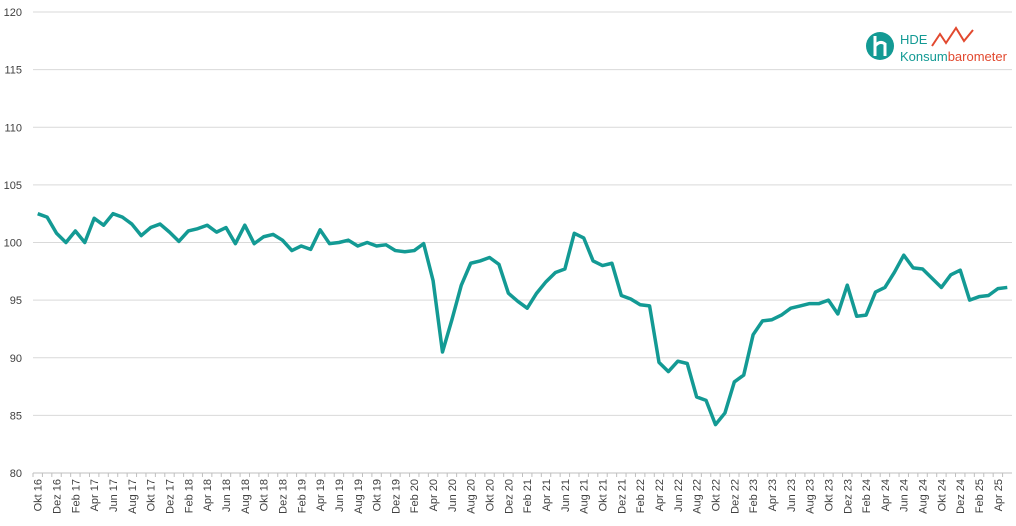 This screenshot has width=1016, height=526. Describe the element at coordinates (13, 186) in the screenshot. I see `y-tick-label: 105` at that location.